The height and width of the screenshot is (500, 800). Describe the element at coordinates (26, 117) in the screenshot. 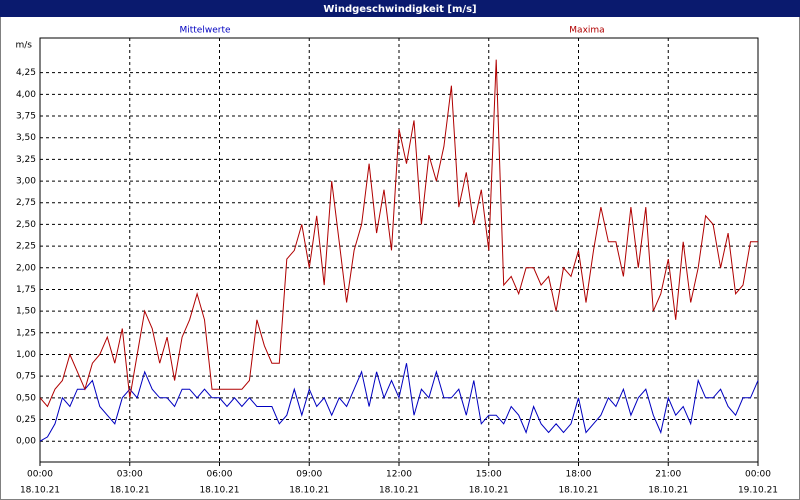

I see `y-tick-label: 3,75` at that location.